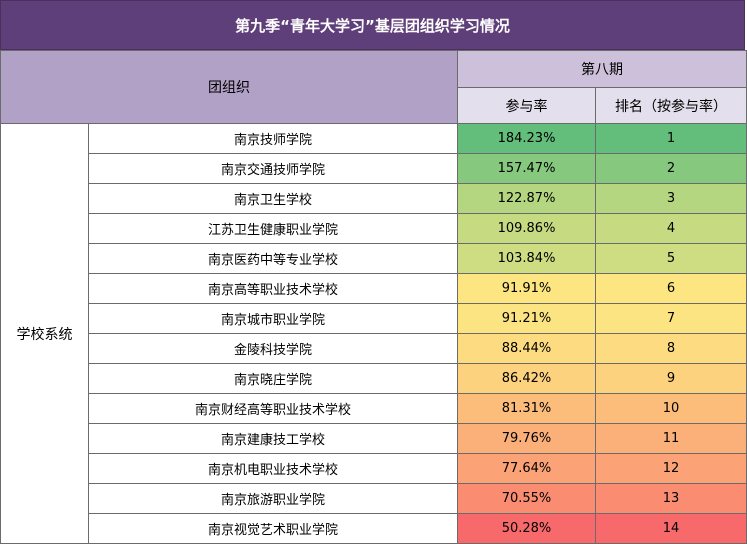 The width and height of the screenshot is (747, 544). I want to click on table-row: 南京视觉艺术职业学院 50.28% 14, so click(374, 528).